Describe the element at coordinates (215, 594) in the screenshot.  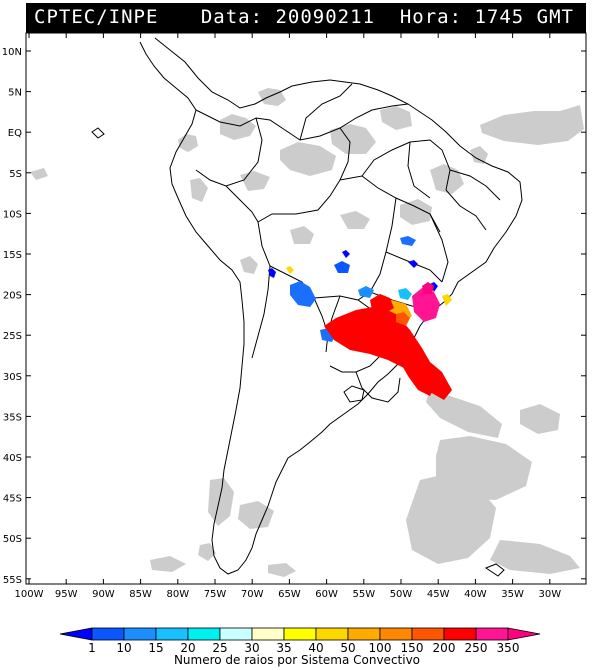
I see `lon-label: 75W` at that location.